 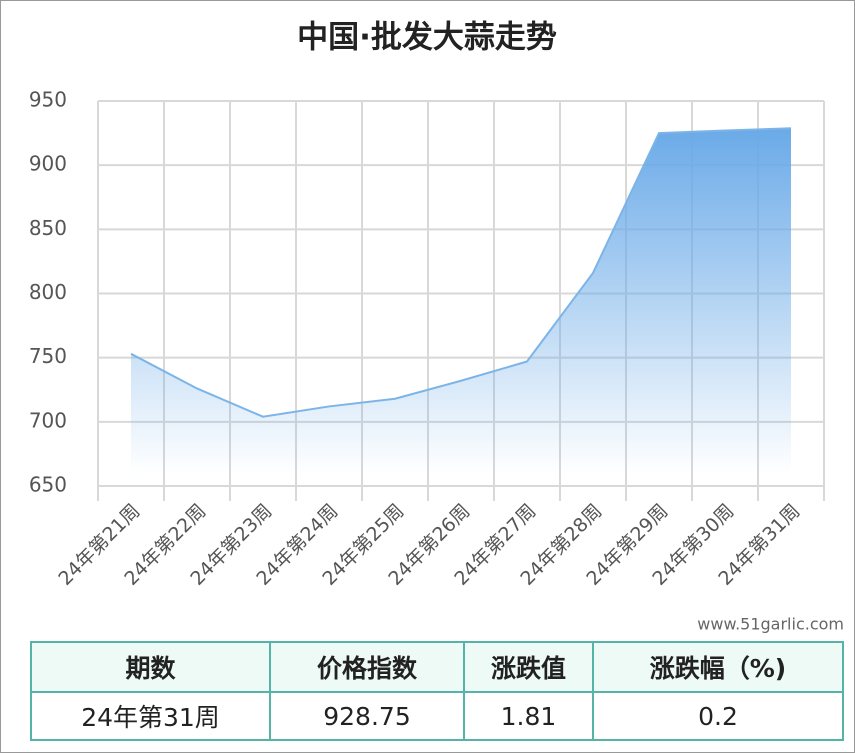 What do you see at coordinates (48, 100) in the screenshot?
I see `y-tick-label: 950` at bounding box center [48, 100].